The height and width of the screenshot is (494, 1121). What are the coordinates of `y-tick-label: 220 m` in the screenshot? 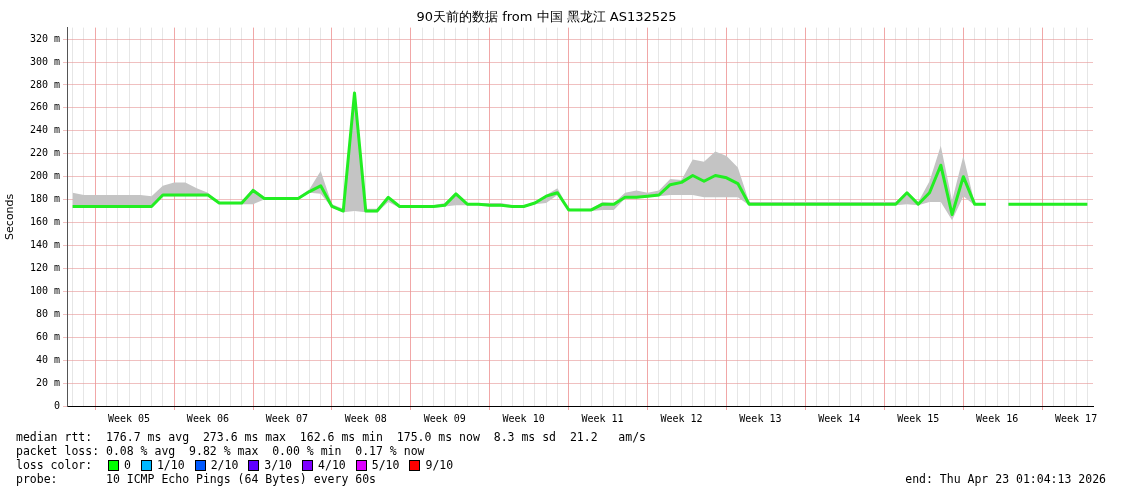 It's located at (44, 153).